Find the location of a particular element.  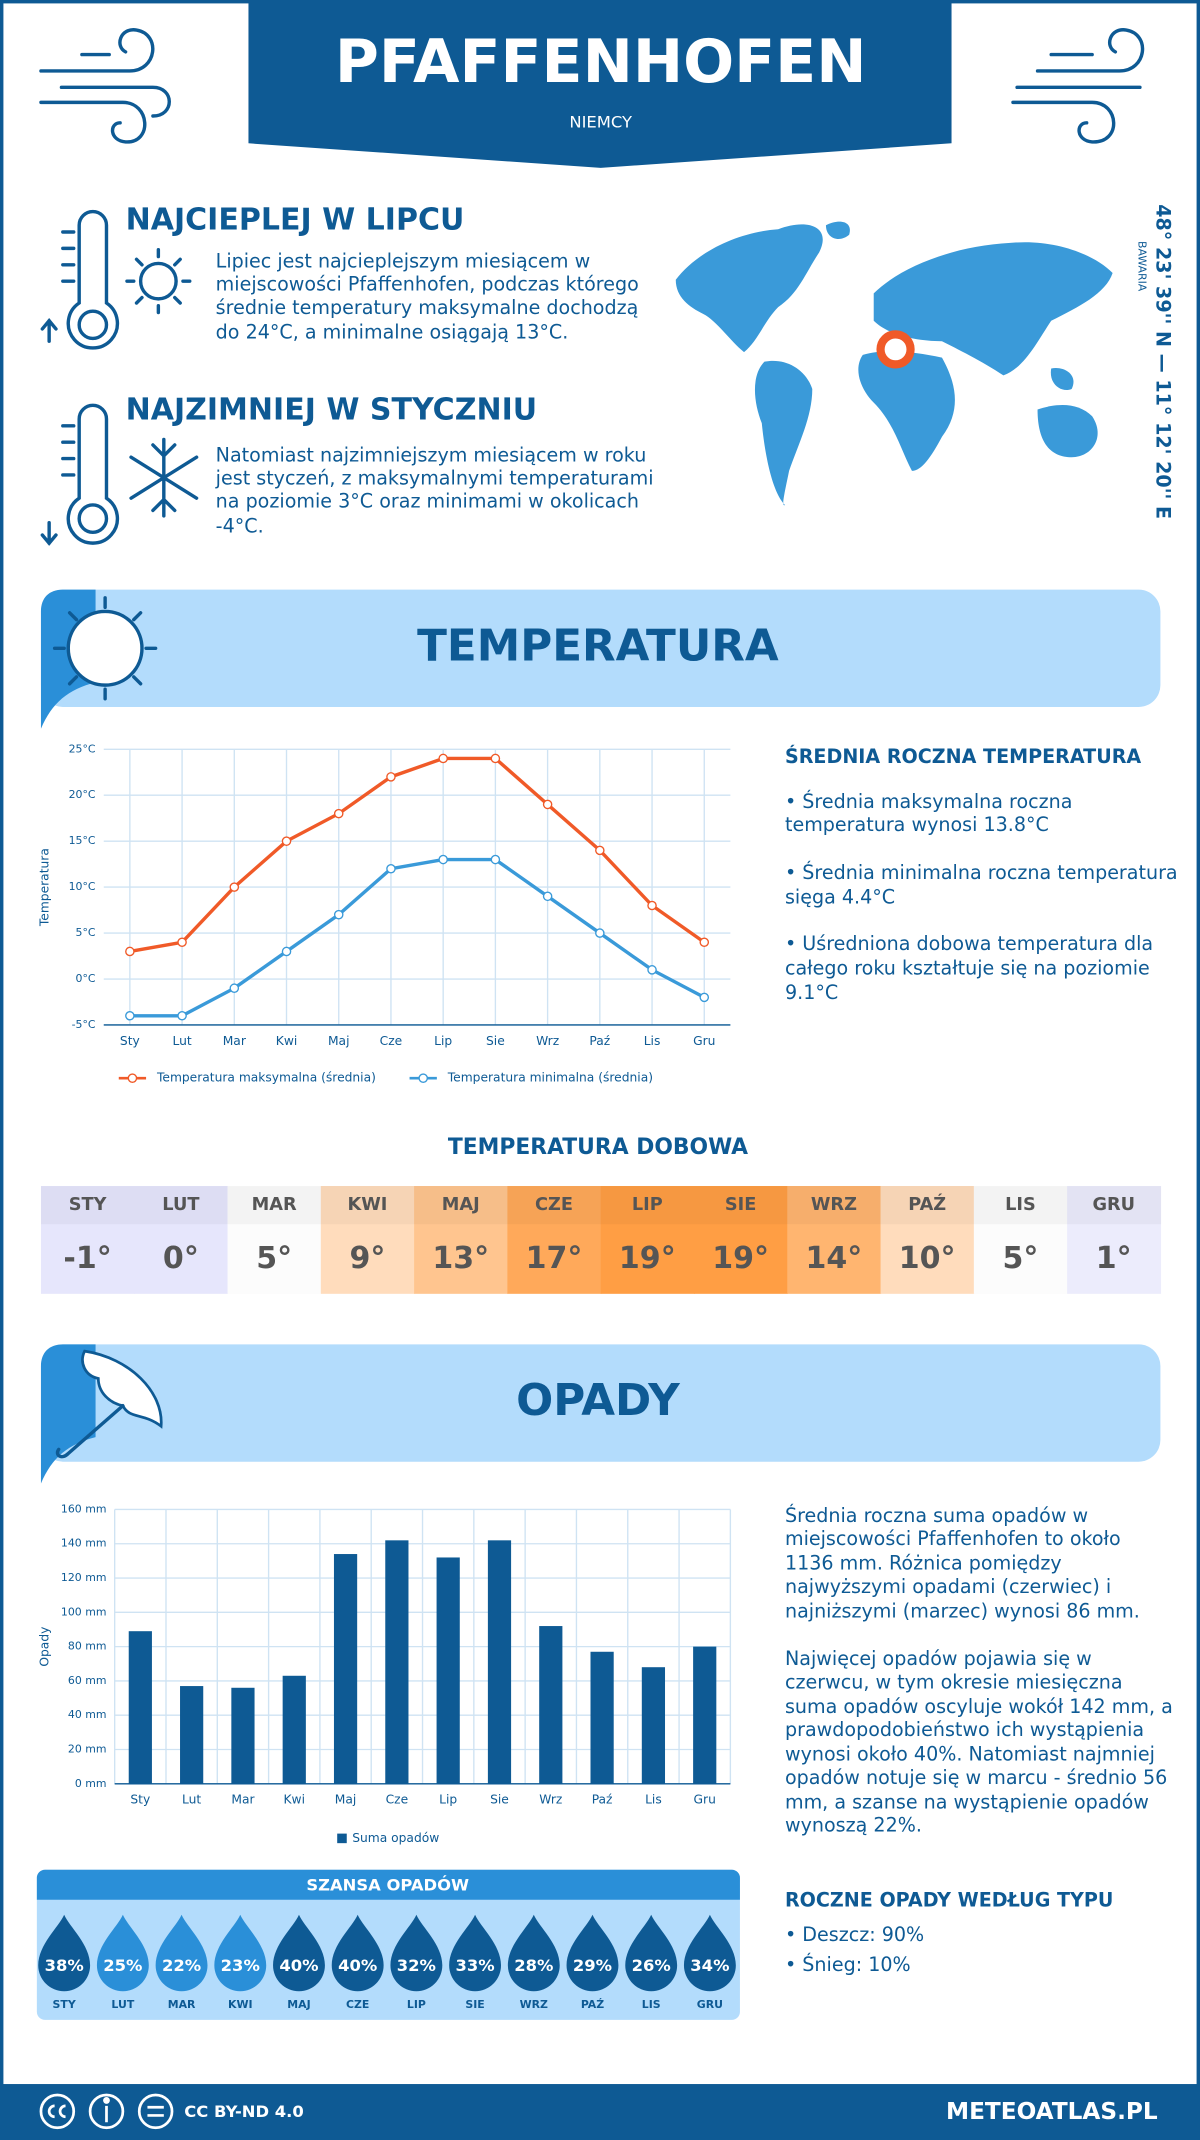

chance-label: 22% is located at coordinates (181, 1965).